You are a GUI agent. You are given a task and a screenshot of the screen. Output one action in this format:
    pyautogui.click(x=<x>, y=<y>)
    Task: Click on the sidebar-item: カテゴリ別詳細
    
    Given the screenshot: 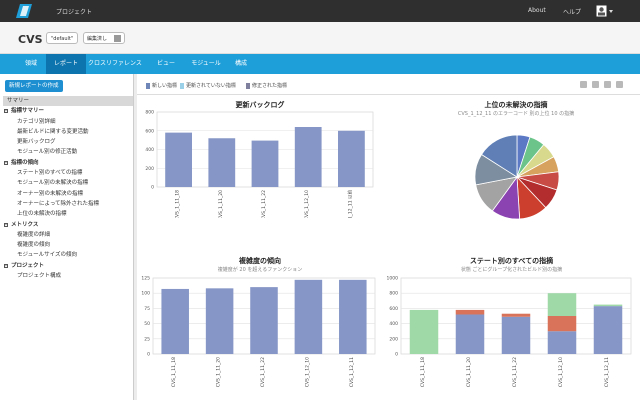 What is the action you would take?
    pyautogui.click(x=68, y=122)
    